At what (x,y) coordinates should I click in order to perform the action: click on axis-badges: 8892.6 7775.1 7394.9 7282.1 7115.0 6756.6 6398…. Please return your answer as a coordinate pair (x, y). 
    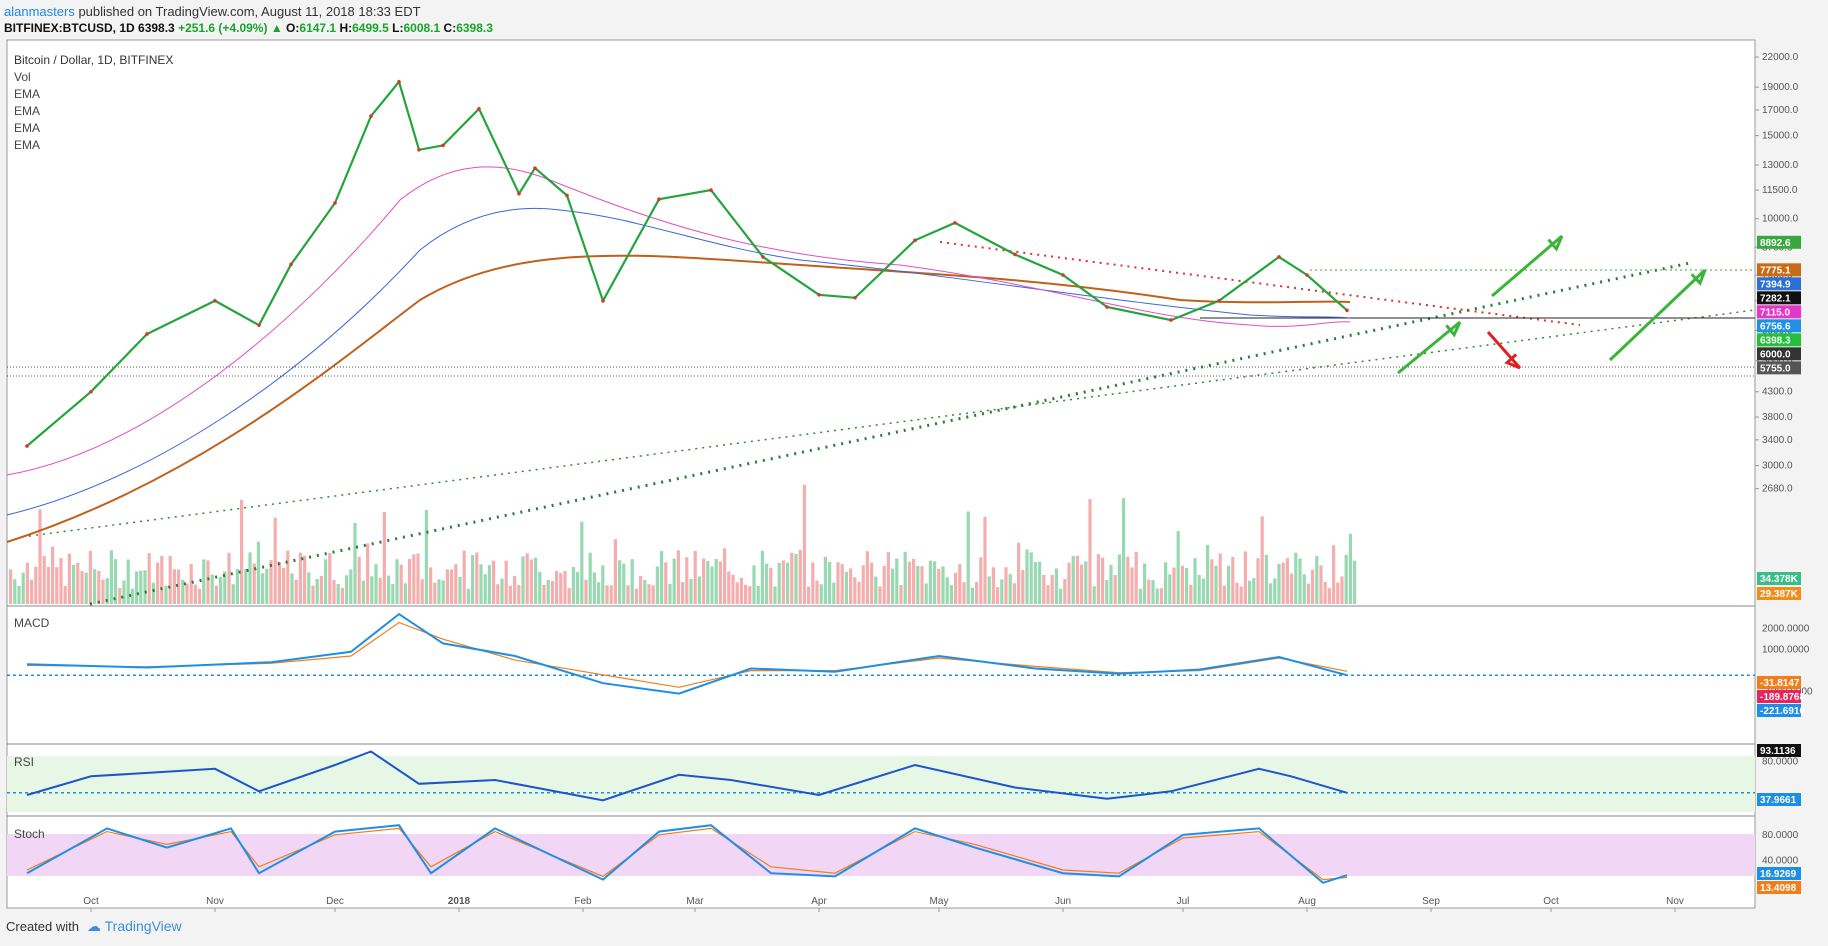
    Looking at the image, I should click on (1781, 564).